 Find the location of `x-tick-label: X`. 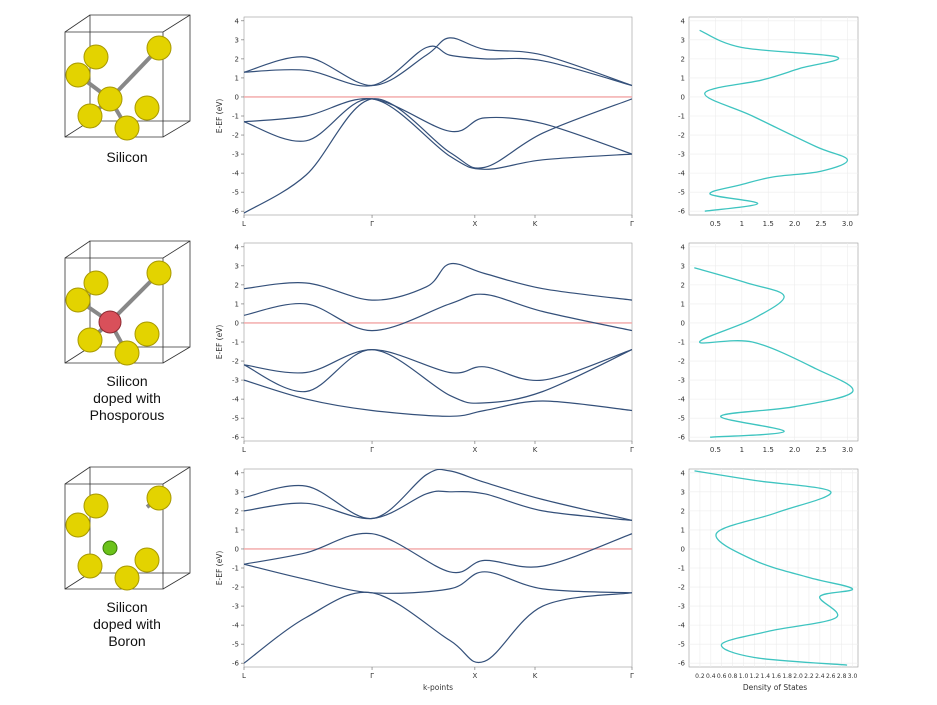

x-tick-label: X is located at coordinates (474, 224).